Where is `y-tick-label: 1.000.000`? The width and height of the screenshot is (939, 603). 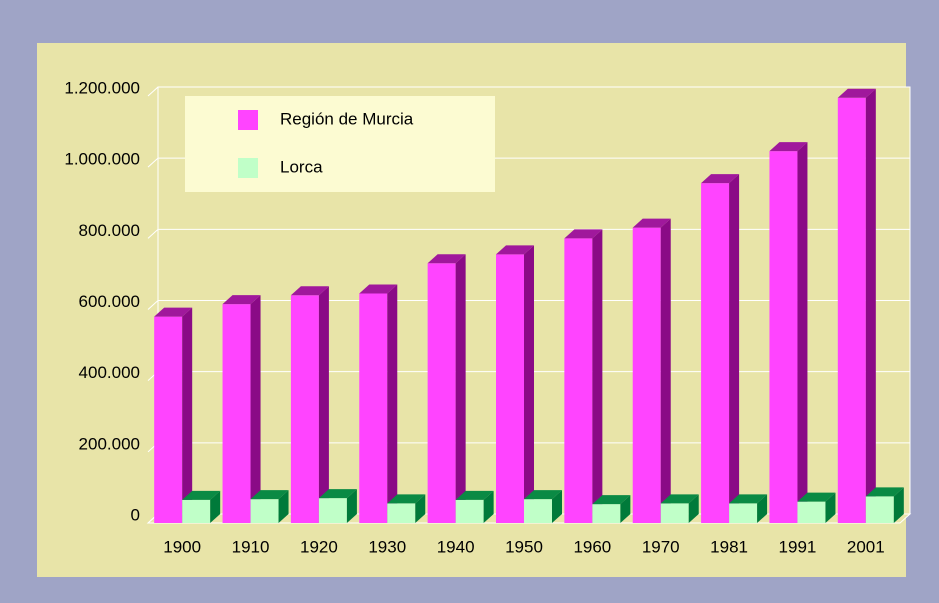
y-tick-label: 1.000.000 is located at coordinates (102, 159).